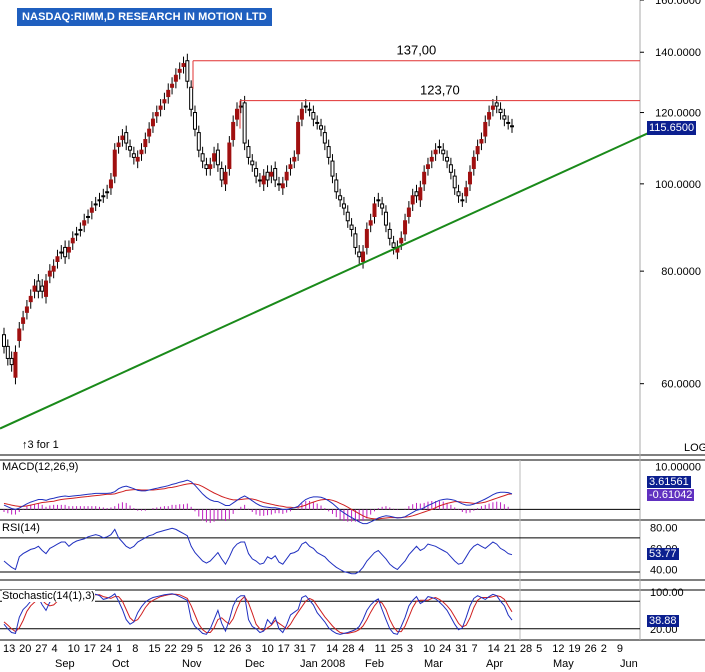 The width and height of the screenshot is (705, 672). Describe the element at coordinates (694, 448) in the screenshot. I see `log-scale-label: LOG` at that location.